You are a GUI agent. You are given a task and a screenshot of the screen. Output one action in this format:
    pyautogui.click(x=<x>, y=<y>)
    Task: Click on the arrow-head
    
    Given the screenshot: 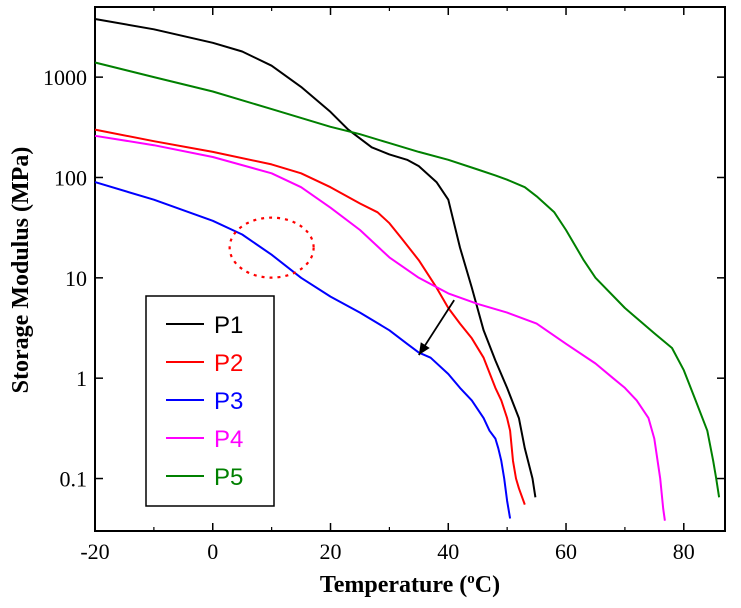 What is the action you would take?
    pyautogui.click(x=424, y=349)
    